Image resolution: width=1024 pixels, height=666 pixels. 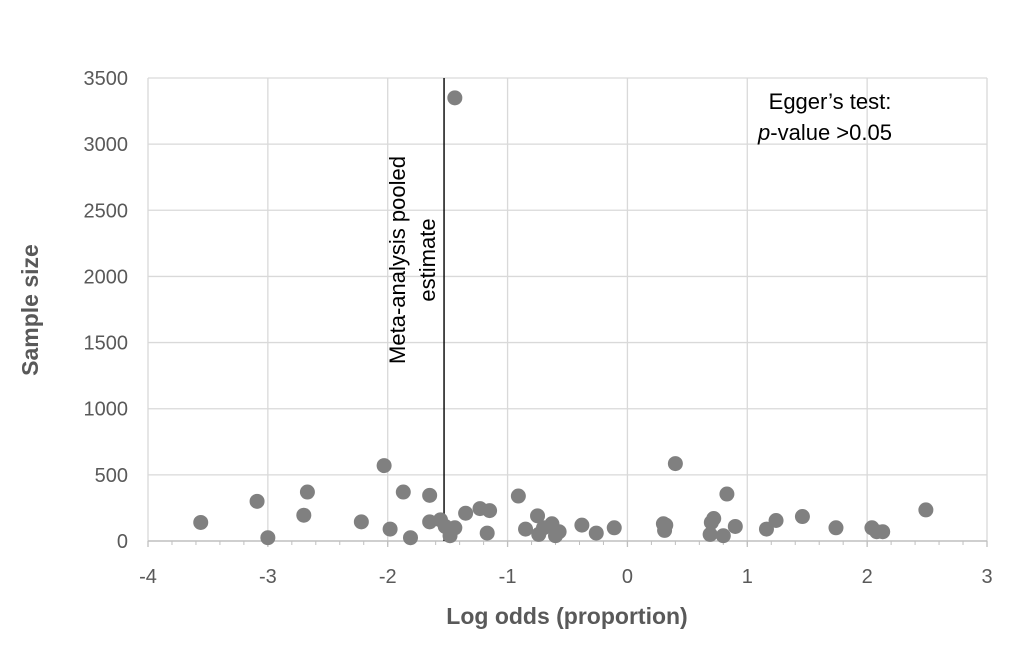 I want to click on x-tick-label: -1, so click(x=508, y=577).